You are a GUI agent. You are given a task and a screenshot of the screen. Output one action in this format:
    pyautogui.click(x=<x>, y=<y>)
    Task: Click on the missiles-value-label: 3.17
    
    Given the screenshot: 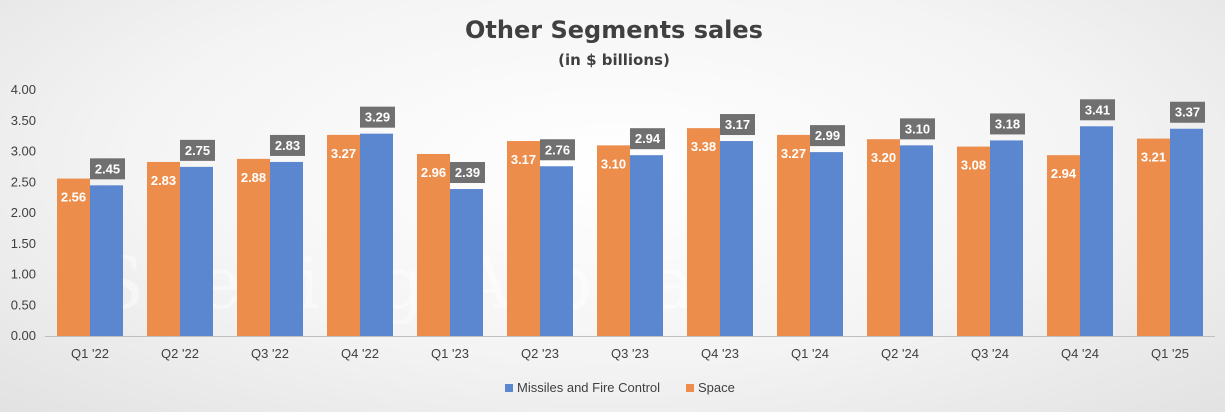 What is the action you would take?
    pyautogui.click(x=737, y=124)
    